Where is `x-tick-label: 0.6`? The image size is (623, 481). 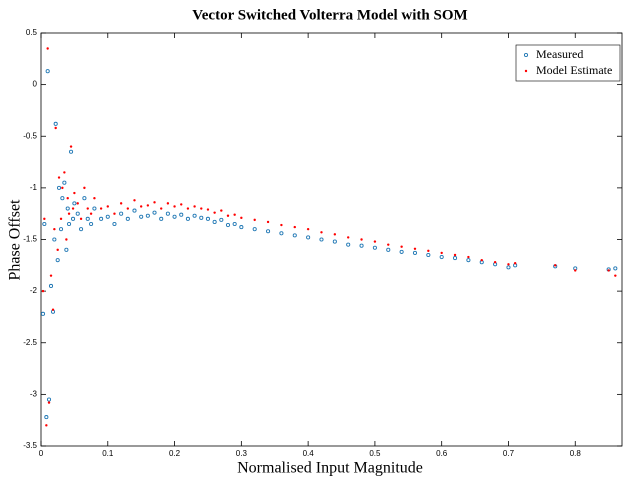
x-tick-label: 0.6 is located at coordinates (442, 453).